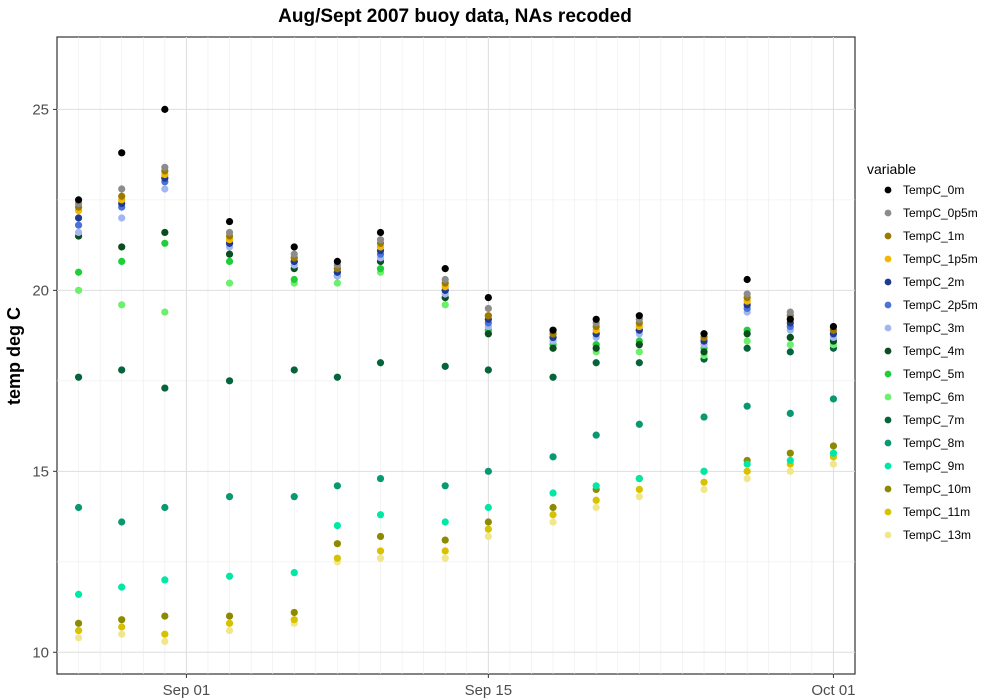  What do you see at coordinates (931, 305) in the screenshot?
I see `legend-item: TempC_2p5m` at bounding box center [931, 305].